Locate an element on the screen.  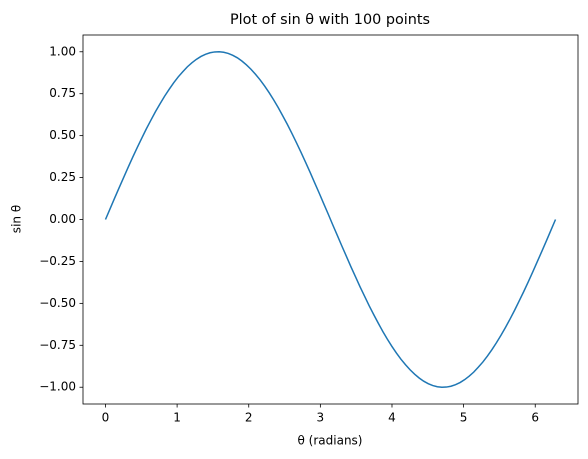
y-tick-label: 0.25 is located at coordinates (62, 177).